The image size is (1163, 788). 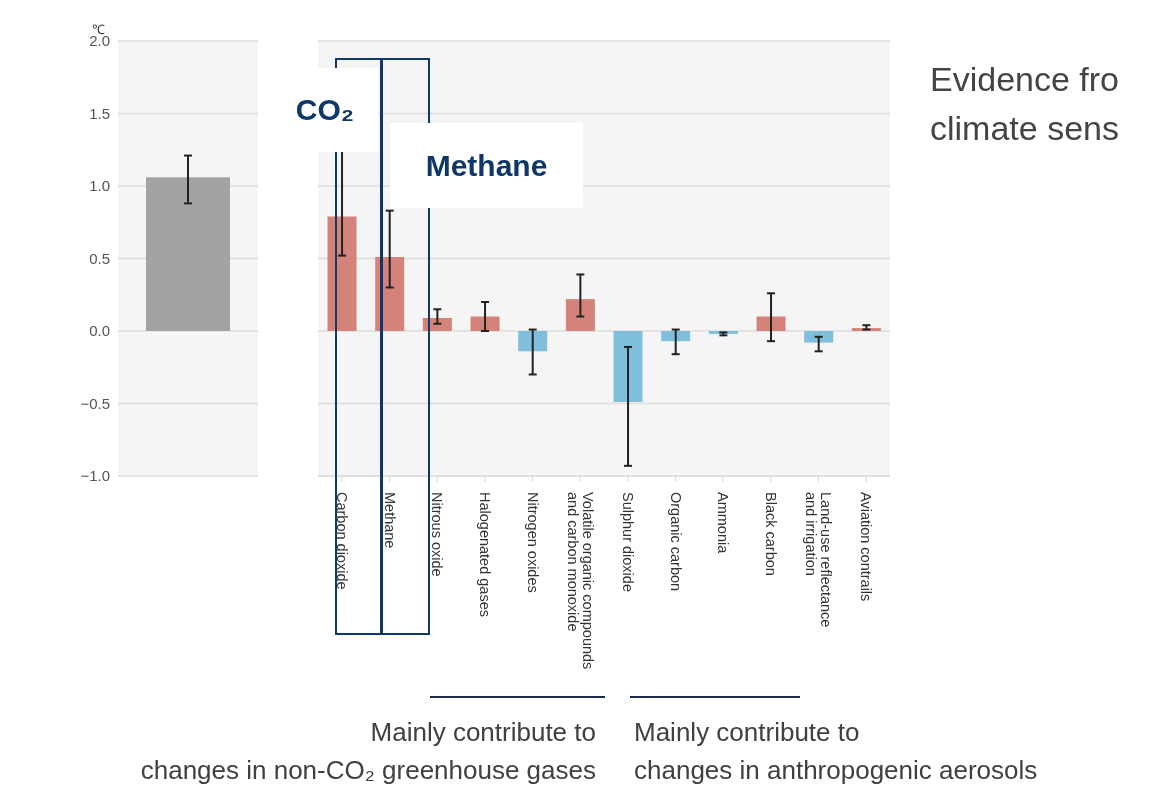 What do you see at coordinates (484, 554) in the screenshot?
I see `x-tick-label: Halogenated gases` at bounding box center [484, 554].